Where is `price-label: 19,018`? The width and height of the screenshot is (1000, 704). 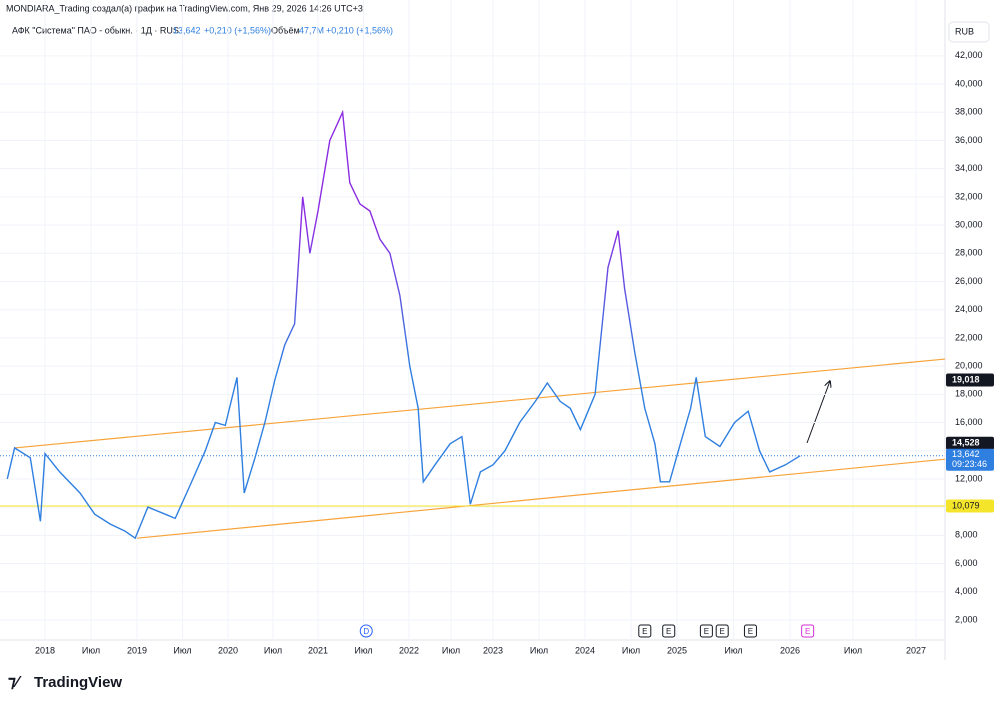 price-label: 19,018 is located at coordinates (966, 379).